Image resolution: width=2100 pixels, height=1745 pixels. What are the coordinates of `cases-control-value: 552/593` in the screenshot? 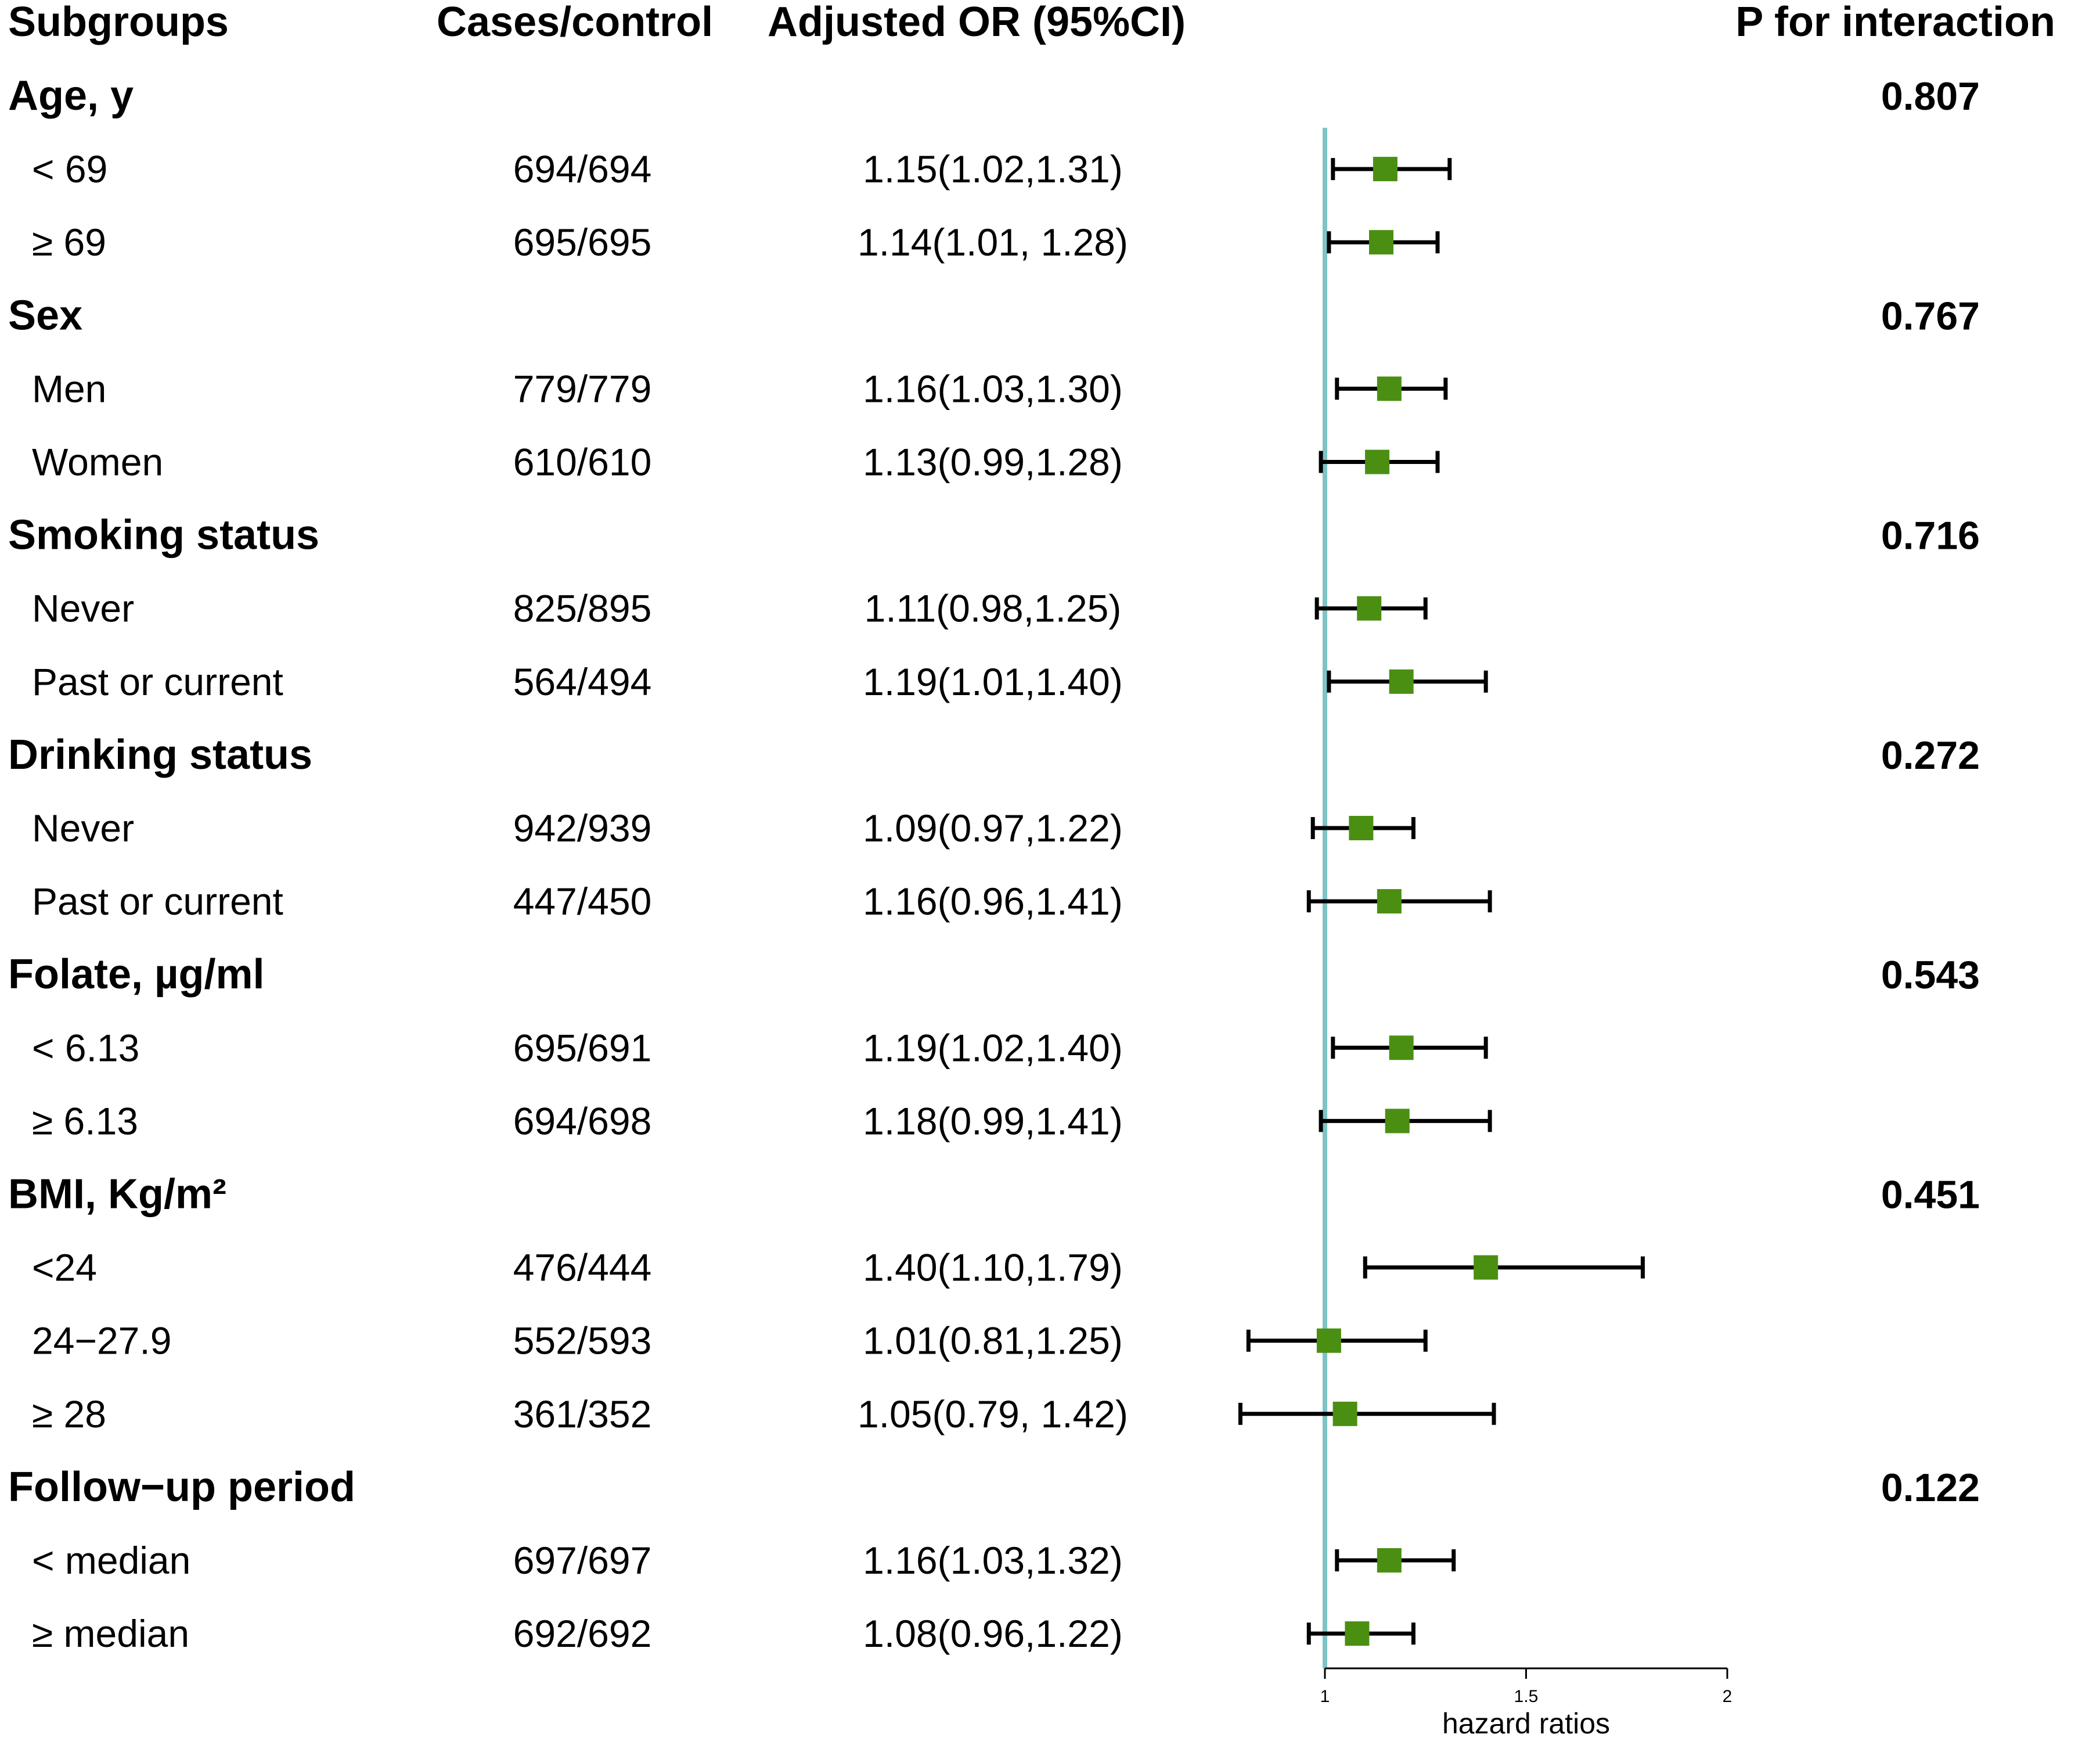 It's located at (583, 1340).